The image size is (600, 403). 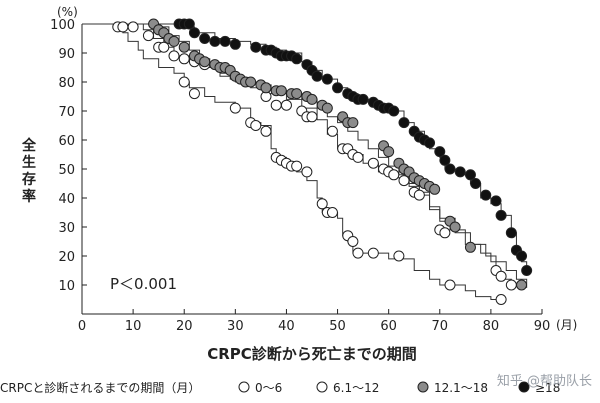 I want to click on y-tick-label-1: 20, so click(x=66, y=257).